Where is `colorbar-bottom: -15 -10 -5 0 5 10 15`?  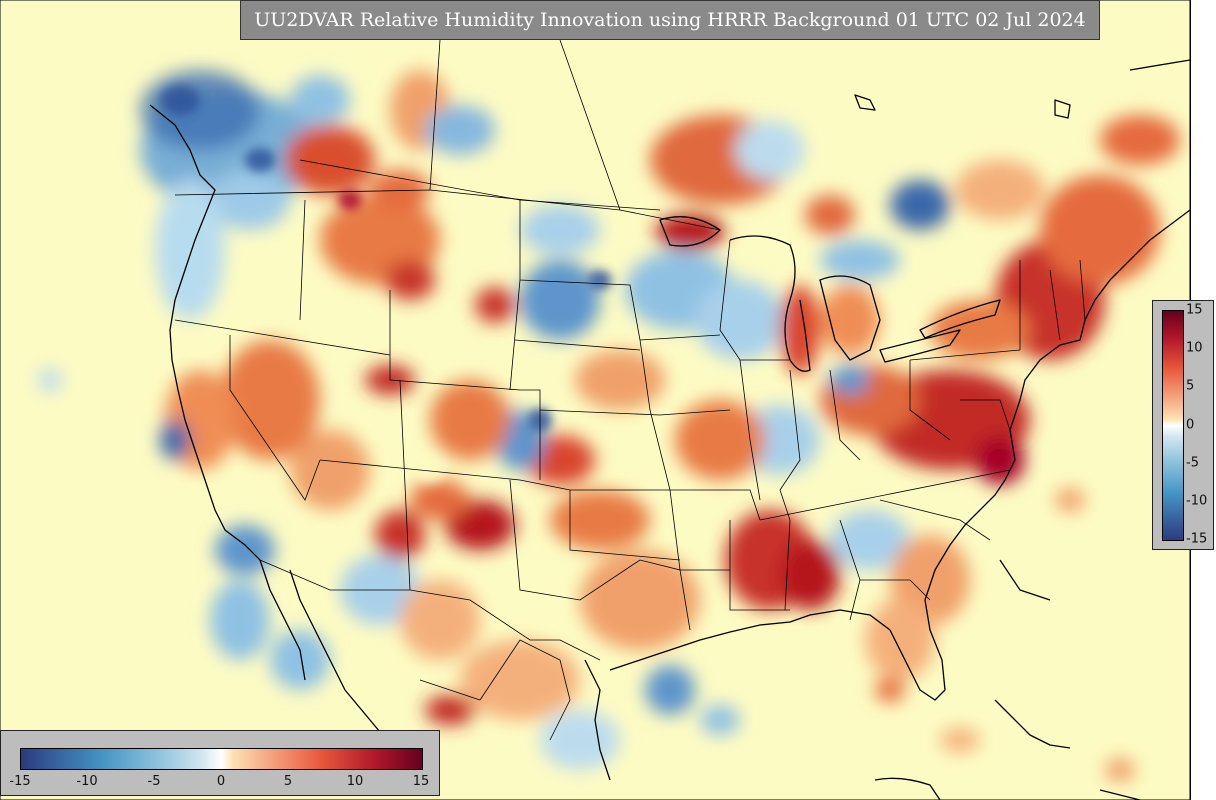
colorbar-bottom: -15 -10 -5 0 5 10 15 is located at coordinates (220, 763).